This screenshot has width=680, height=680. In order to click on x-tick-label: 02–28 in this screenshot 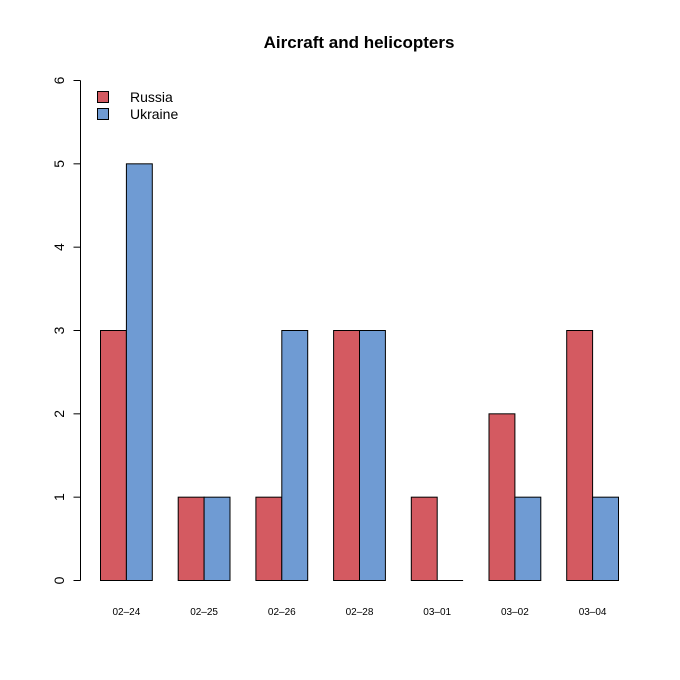, I will do `click(360, 612)`.